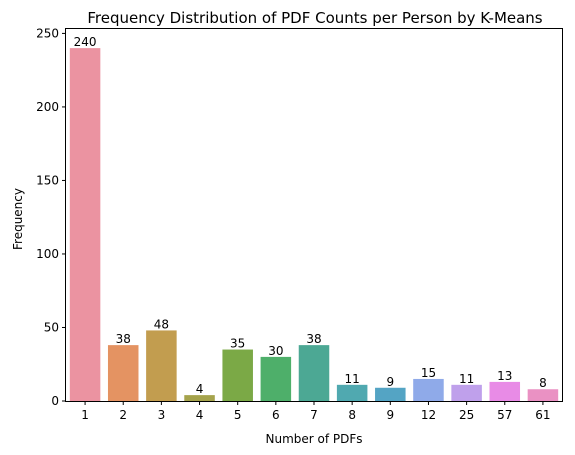 The height and width of the screenshot is (455, 575). What do you see at coordinates (504, 376) in the screenshot?
I see `data-label: 13` at bounding box center [504, 376].